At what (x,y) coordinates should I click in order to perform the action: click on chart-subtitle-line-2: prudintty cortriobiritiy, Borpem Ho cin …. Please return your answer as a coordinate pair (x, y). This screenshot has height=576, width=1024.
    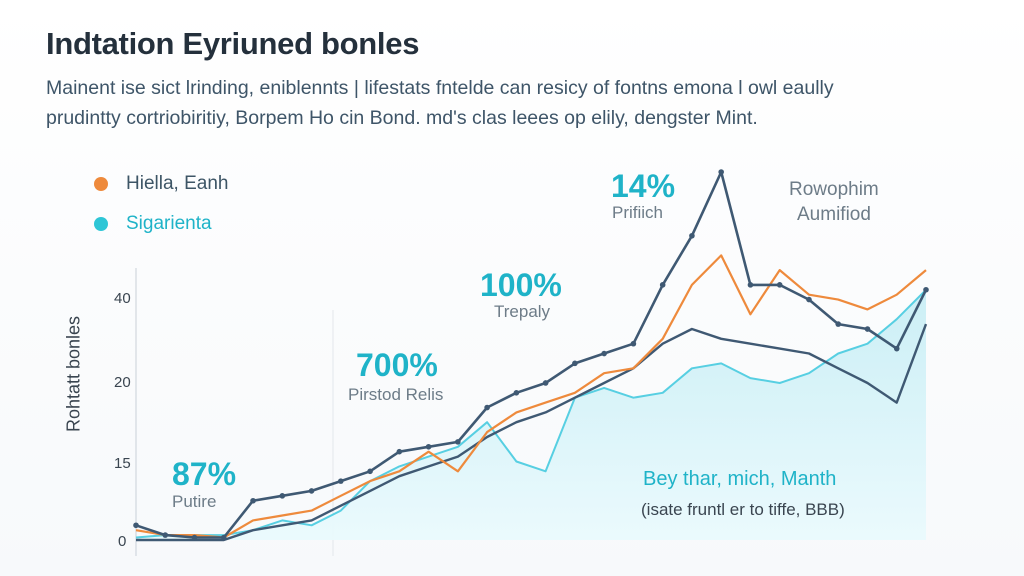
    Looking at the image, I should click on (402, 118).